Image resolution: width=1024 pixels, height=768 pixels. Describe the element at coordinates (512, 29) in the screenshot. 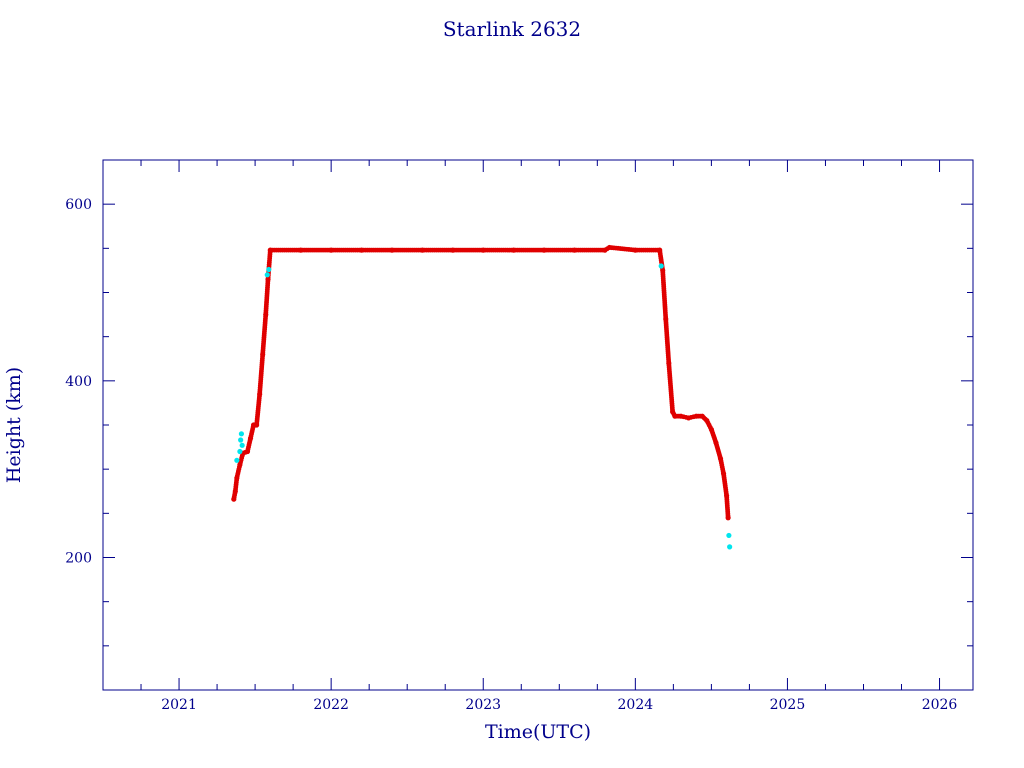

I see `chart-title: Starlink 2632` at that location.